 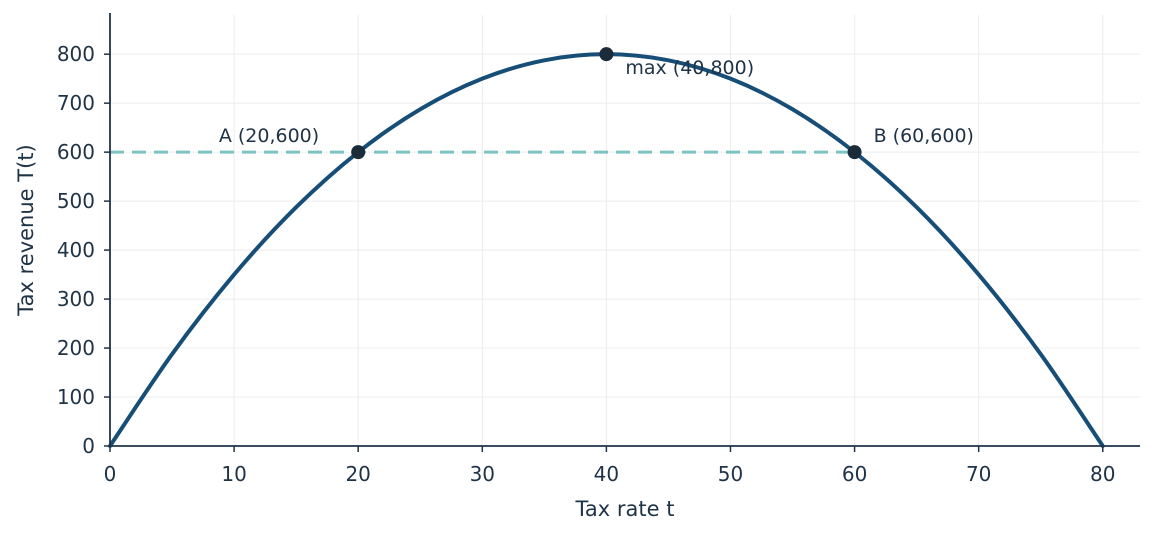 I want to click on y-tick-label-200: 200, so click(x=76, y=348).